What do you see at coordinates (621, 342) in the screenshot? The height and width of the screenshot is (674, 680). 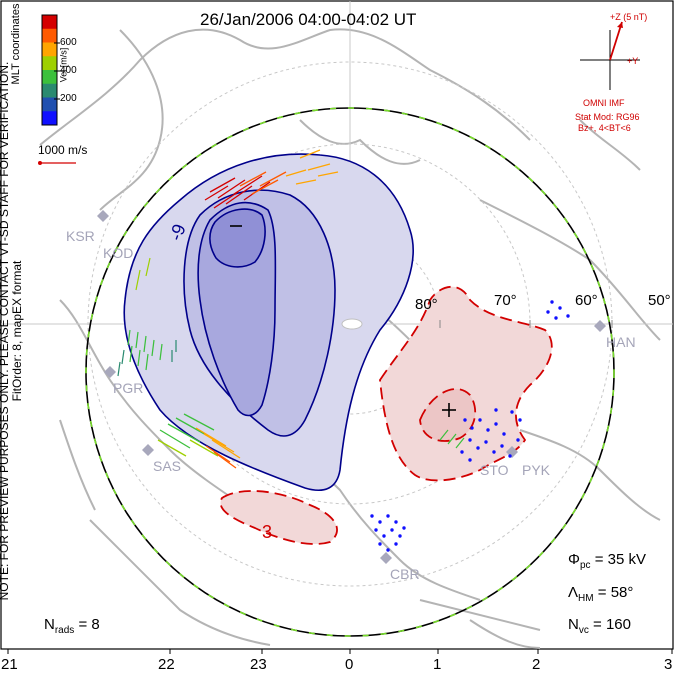 I see `station-han: HAN` at bounding box center [621, 342].